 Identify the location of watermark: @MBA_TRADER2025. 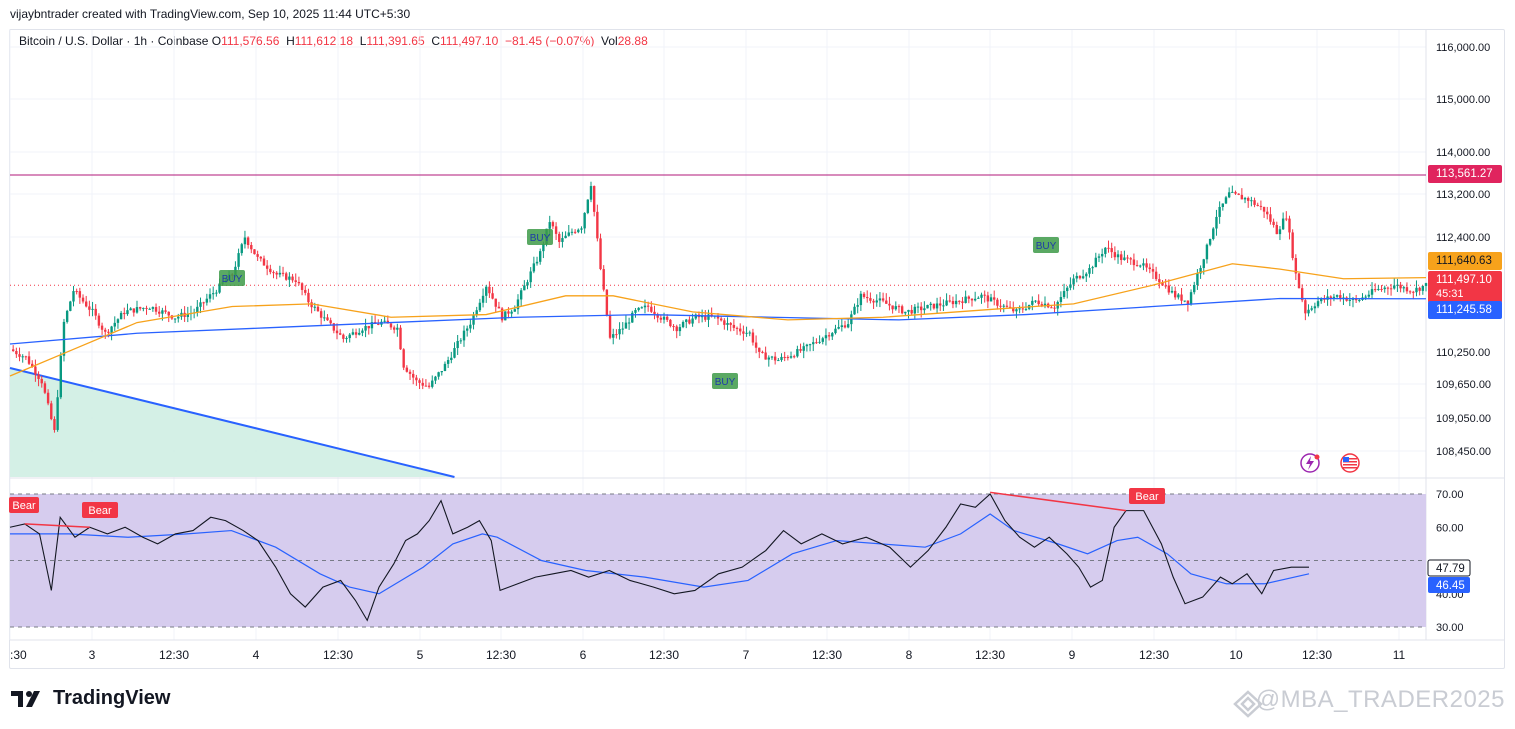
(1380, 699).